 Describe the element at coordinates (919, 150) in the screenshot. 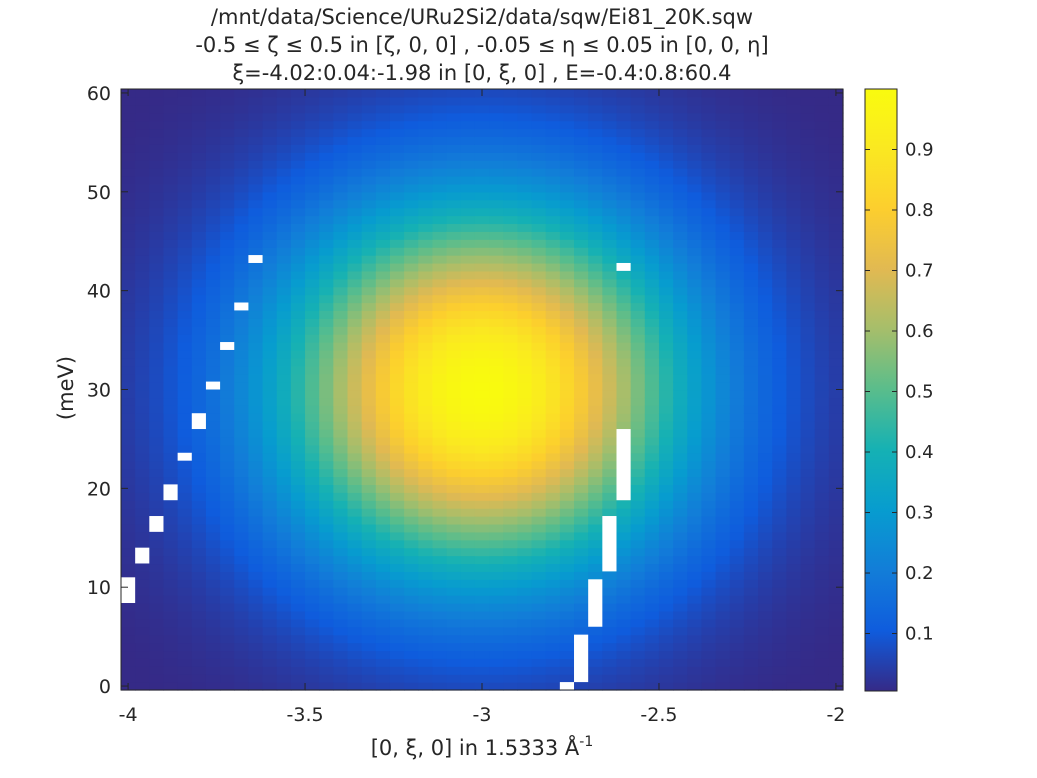

I see `colorbar-tick-label: 0.9` at that location.